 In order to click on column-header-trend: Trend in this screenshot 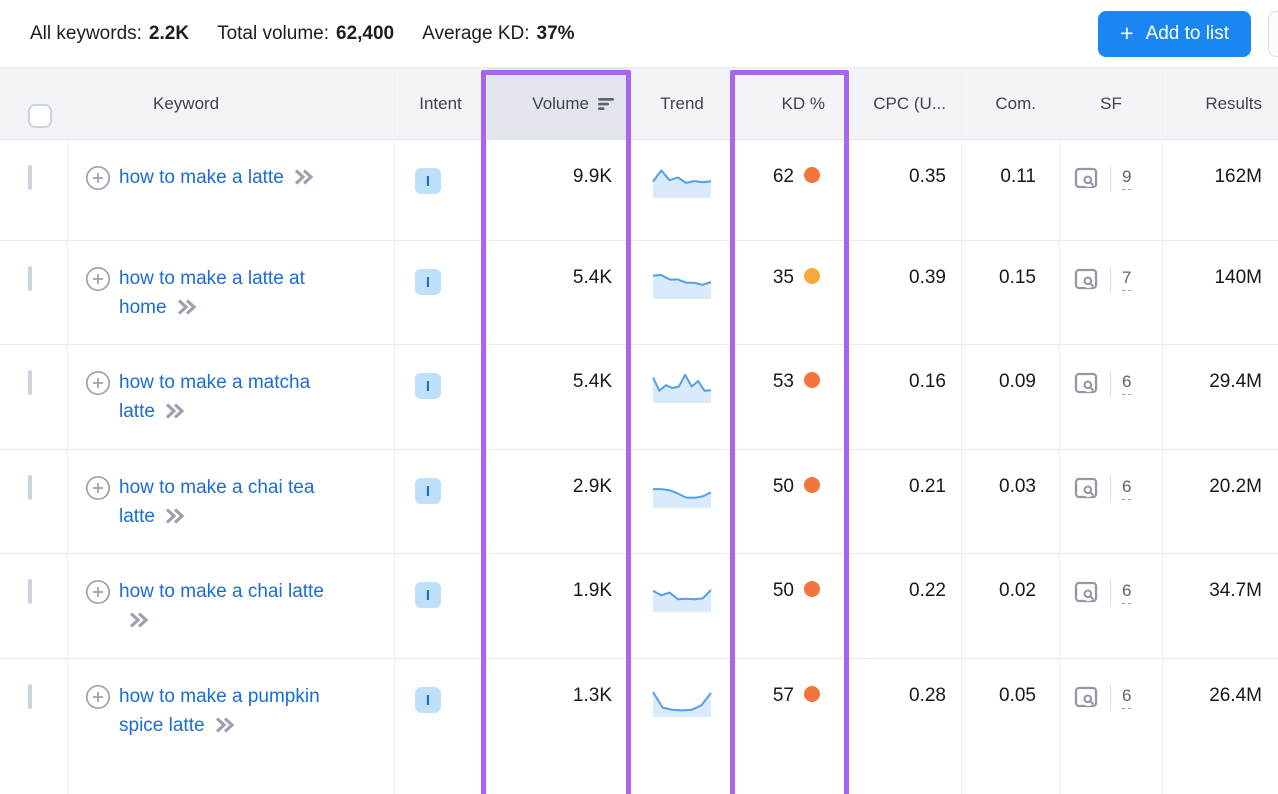, I will do `click(682, 104)`.